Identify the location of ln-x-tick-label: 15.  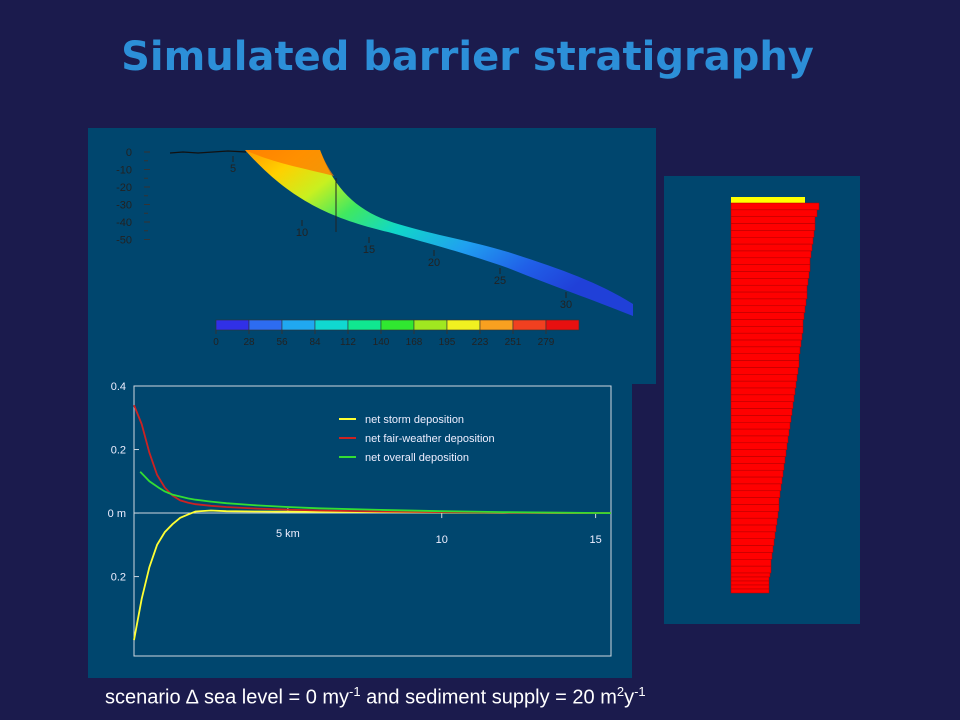
(595, 540).